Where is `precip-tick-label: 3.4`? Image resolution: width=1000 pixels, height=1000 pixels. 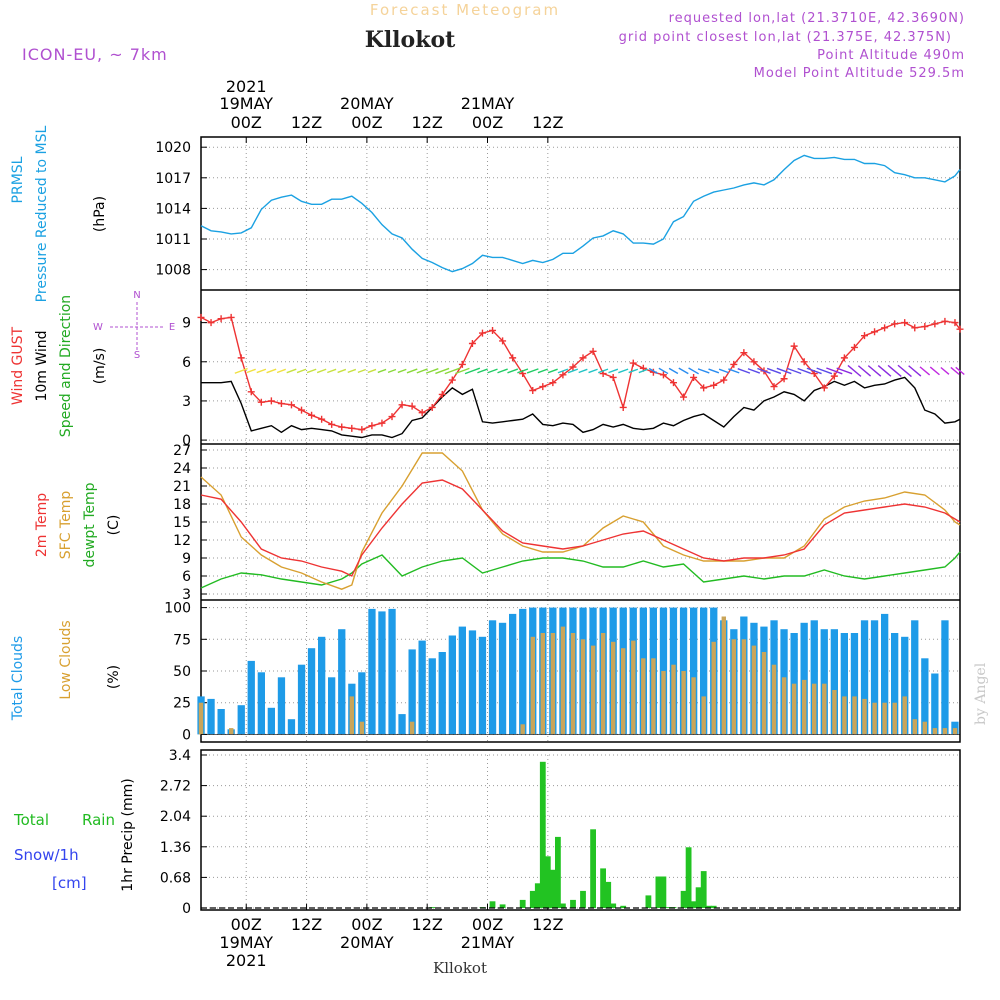 precip-tick-label: 3.4 is located at coordinates (180, 756).